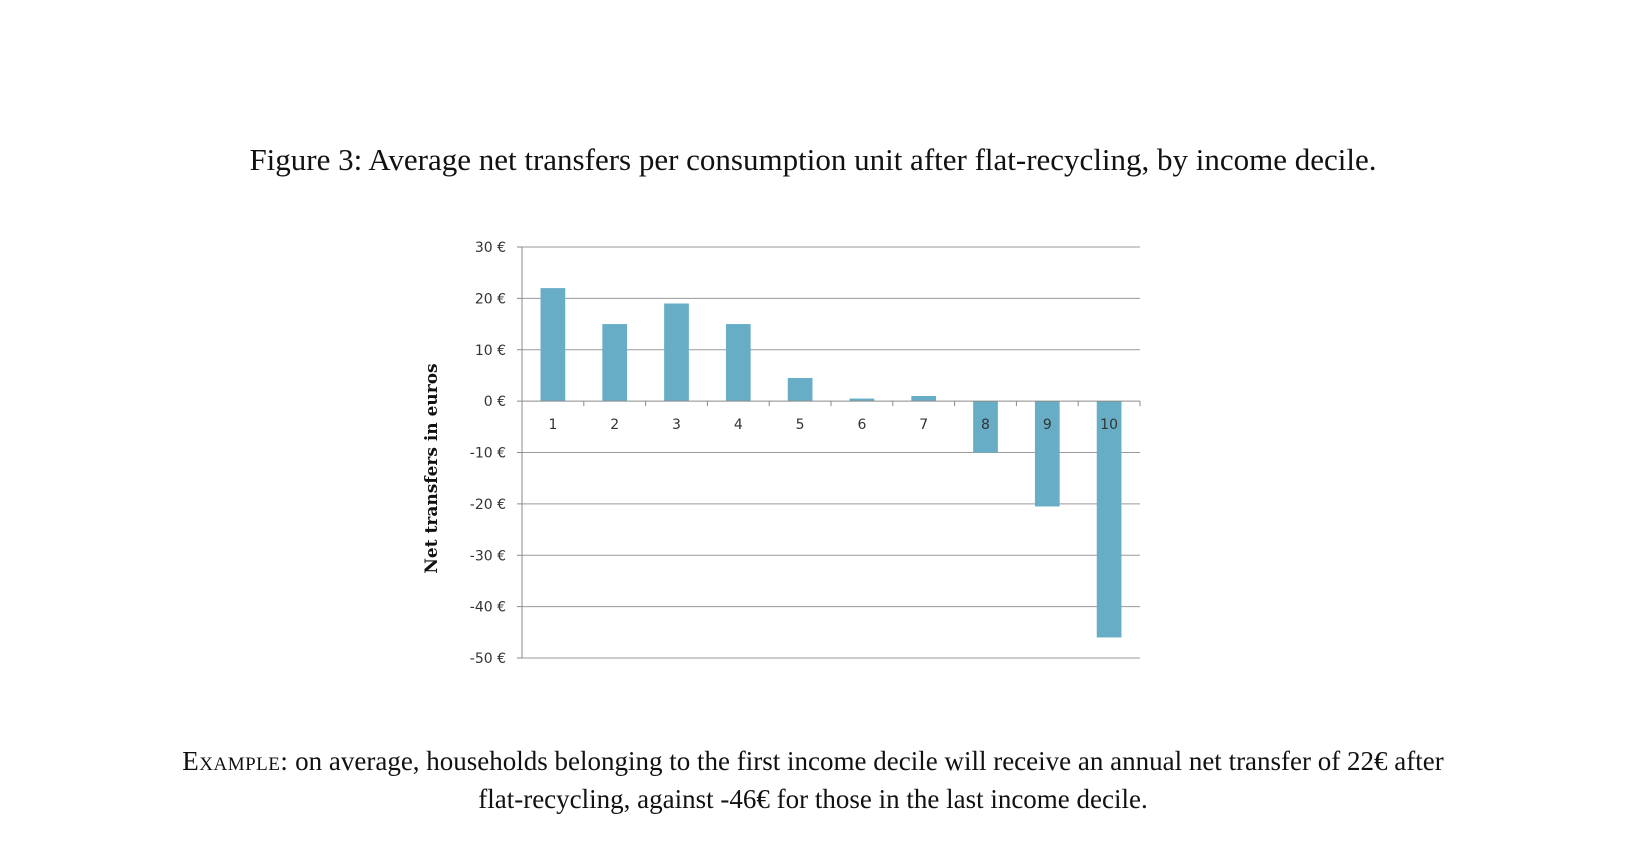  What do you see at coordinates (488, 556) in the screenshot?
I see `y-tick-label: -30 €` at bounding box center [488, 556].